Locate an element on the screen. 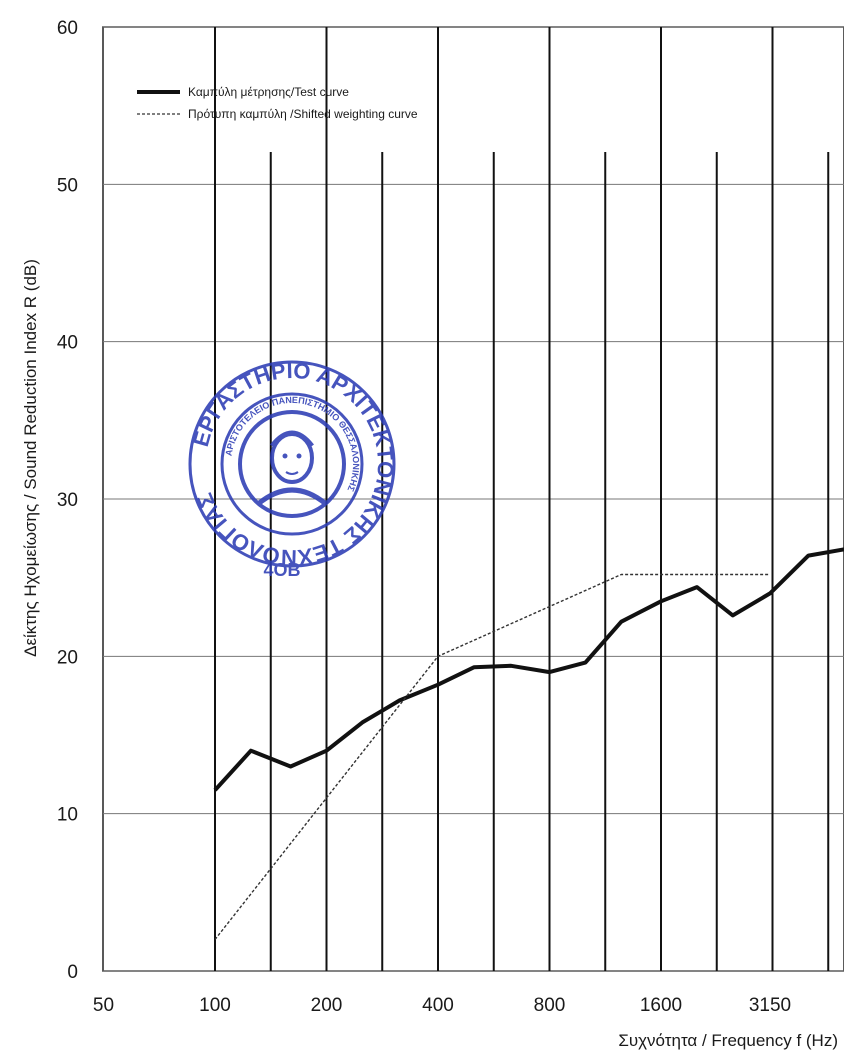 Image resolution: width=844 pixels, height=1054 pixels. y-tick-label: 60 is located at coordinates (67, 28).